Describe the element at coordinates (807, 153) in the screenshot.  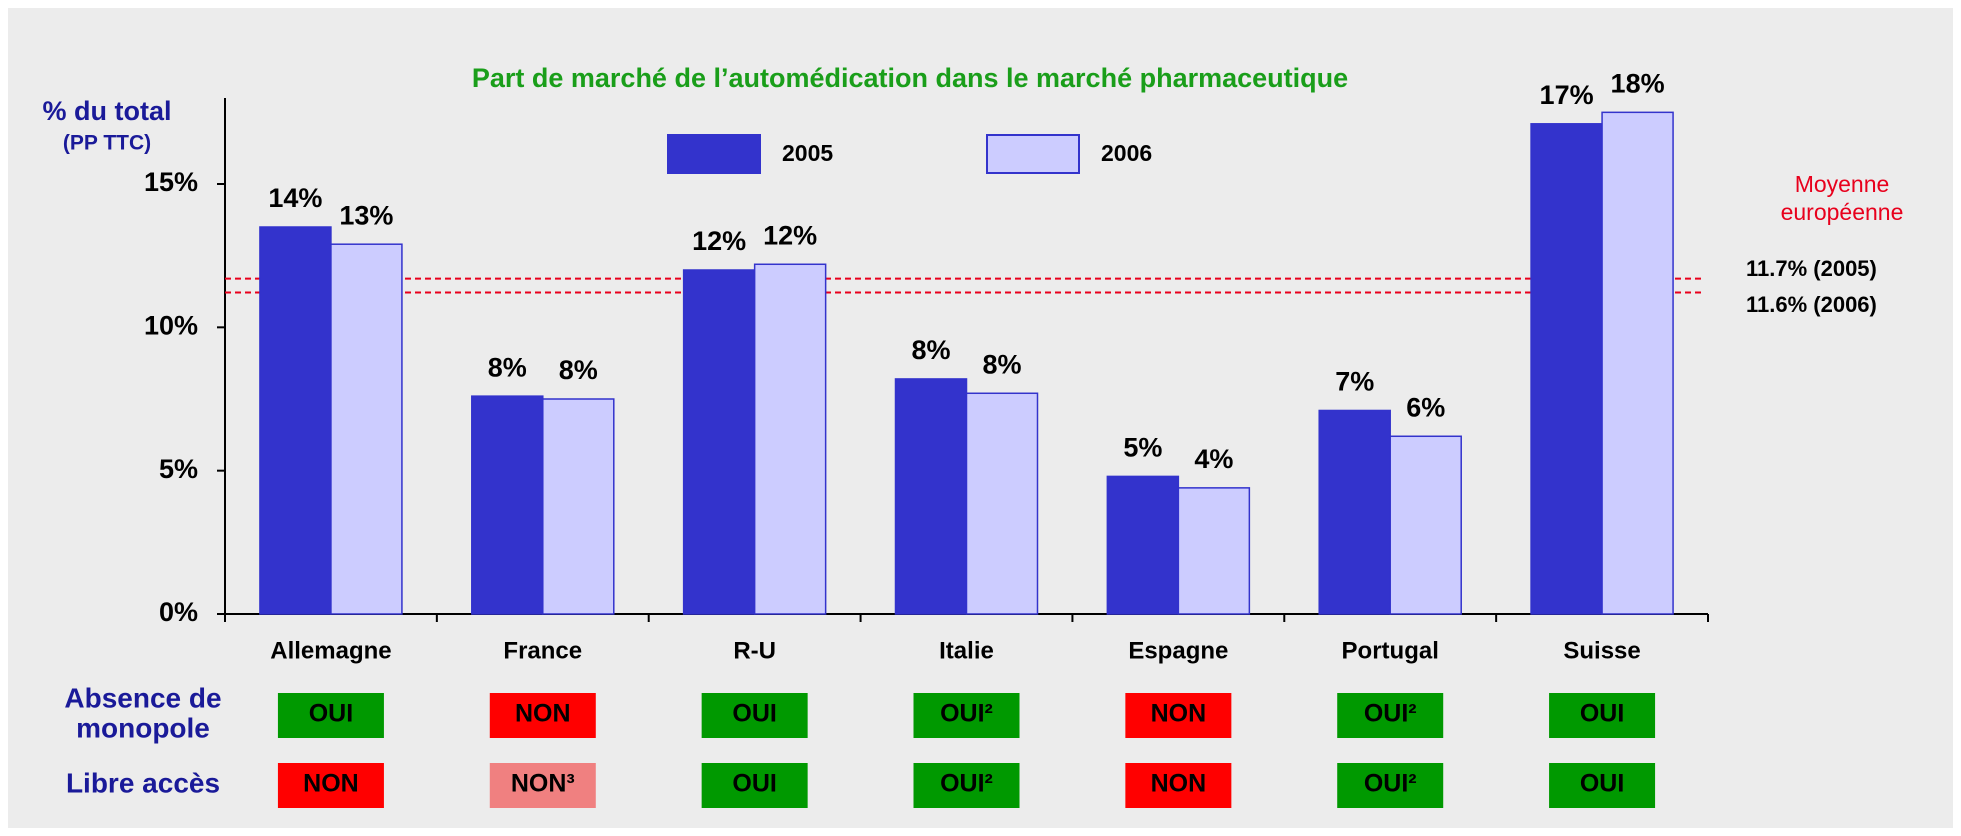
I see `legend-label: 2005` at that location.